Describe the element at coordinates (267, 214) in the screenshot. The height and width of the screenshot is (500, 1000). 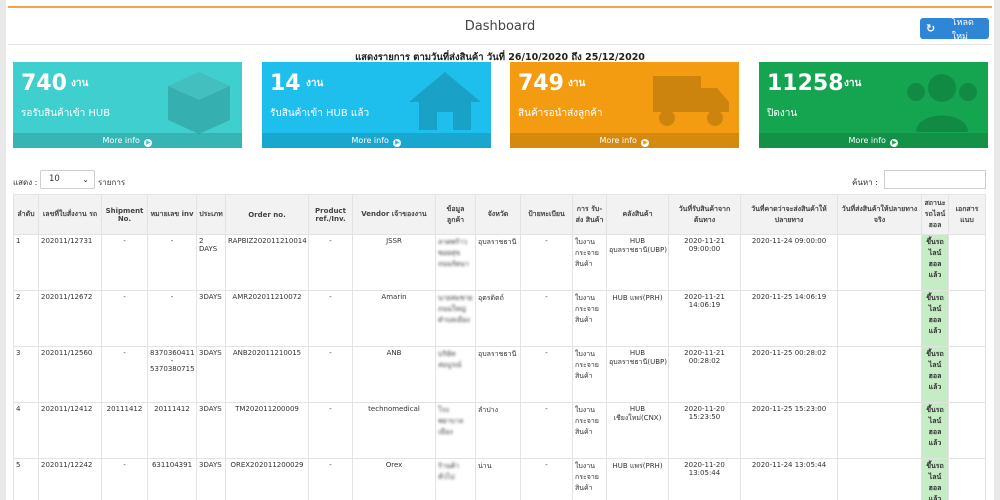
I see `column-header: Order no.` at that location.